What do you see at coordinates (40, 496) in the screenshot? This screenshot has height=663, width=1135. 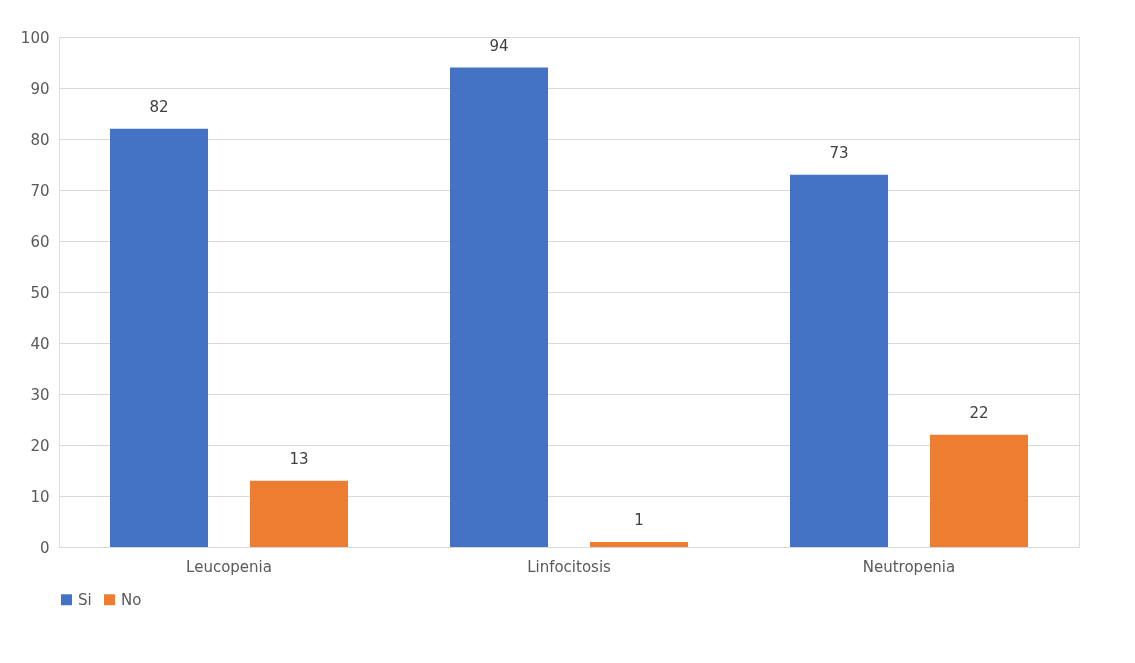 I see `y-tick-label: 10` at bounding box center [40, 496].